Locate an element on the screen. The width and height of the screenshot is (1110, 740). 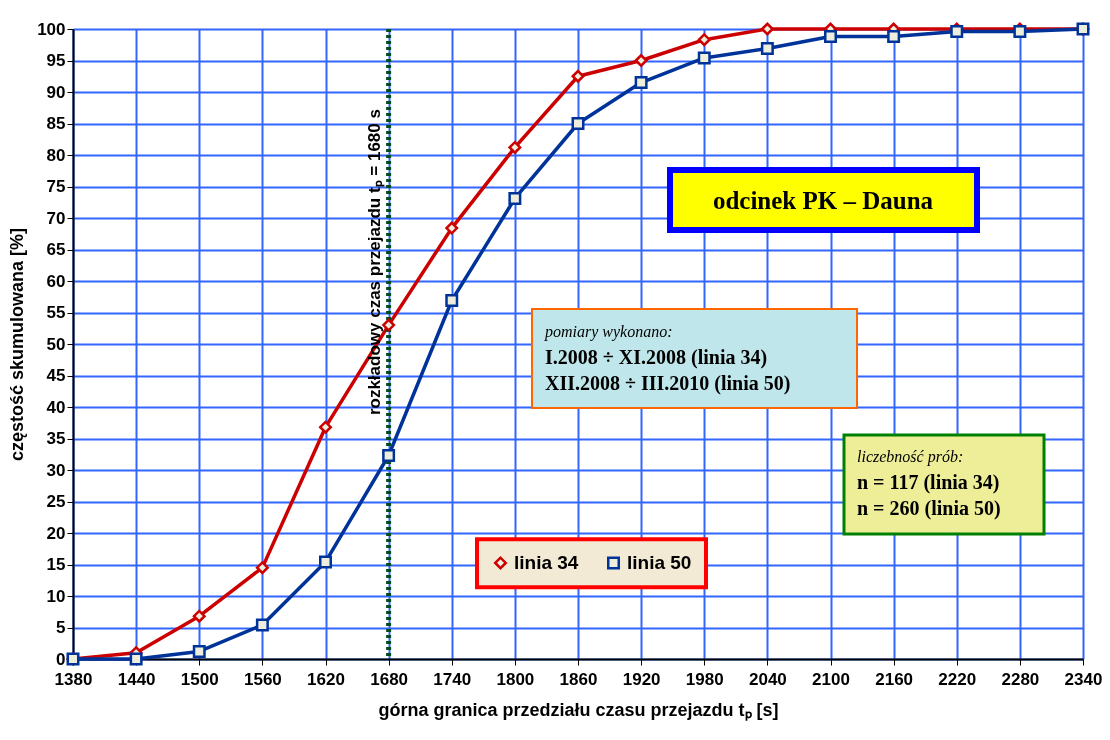
x-axis-title: górna granica przedziału czasu przejazdu tₚ [s] is located at coordinates (578, 710).